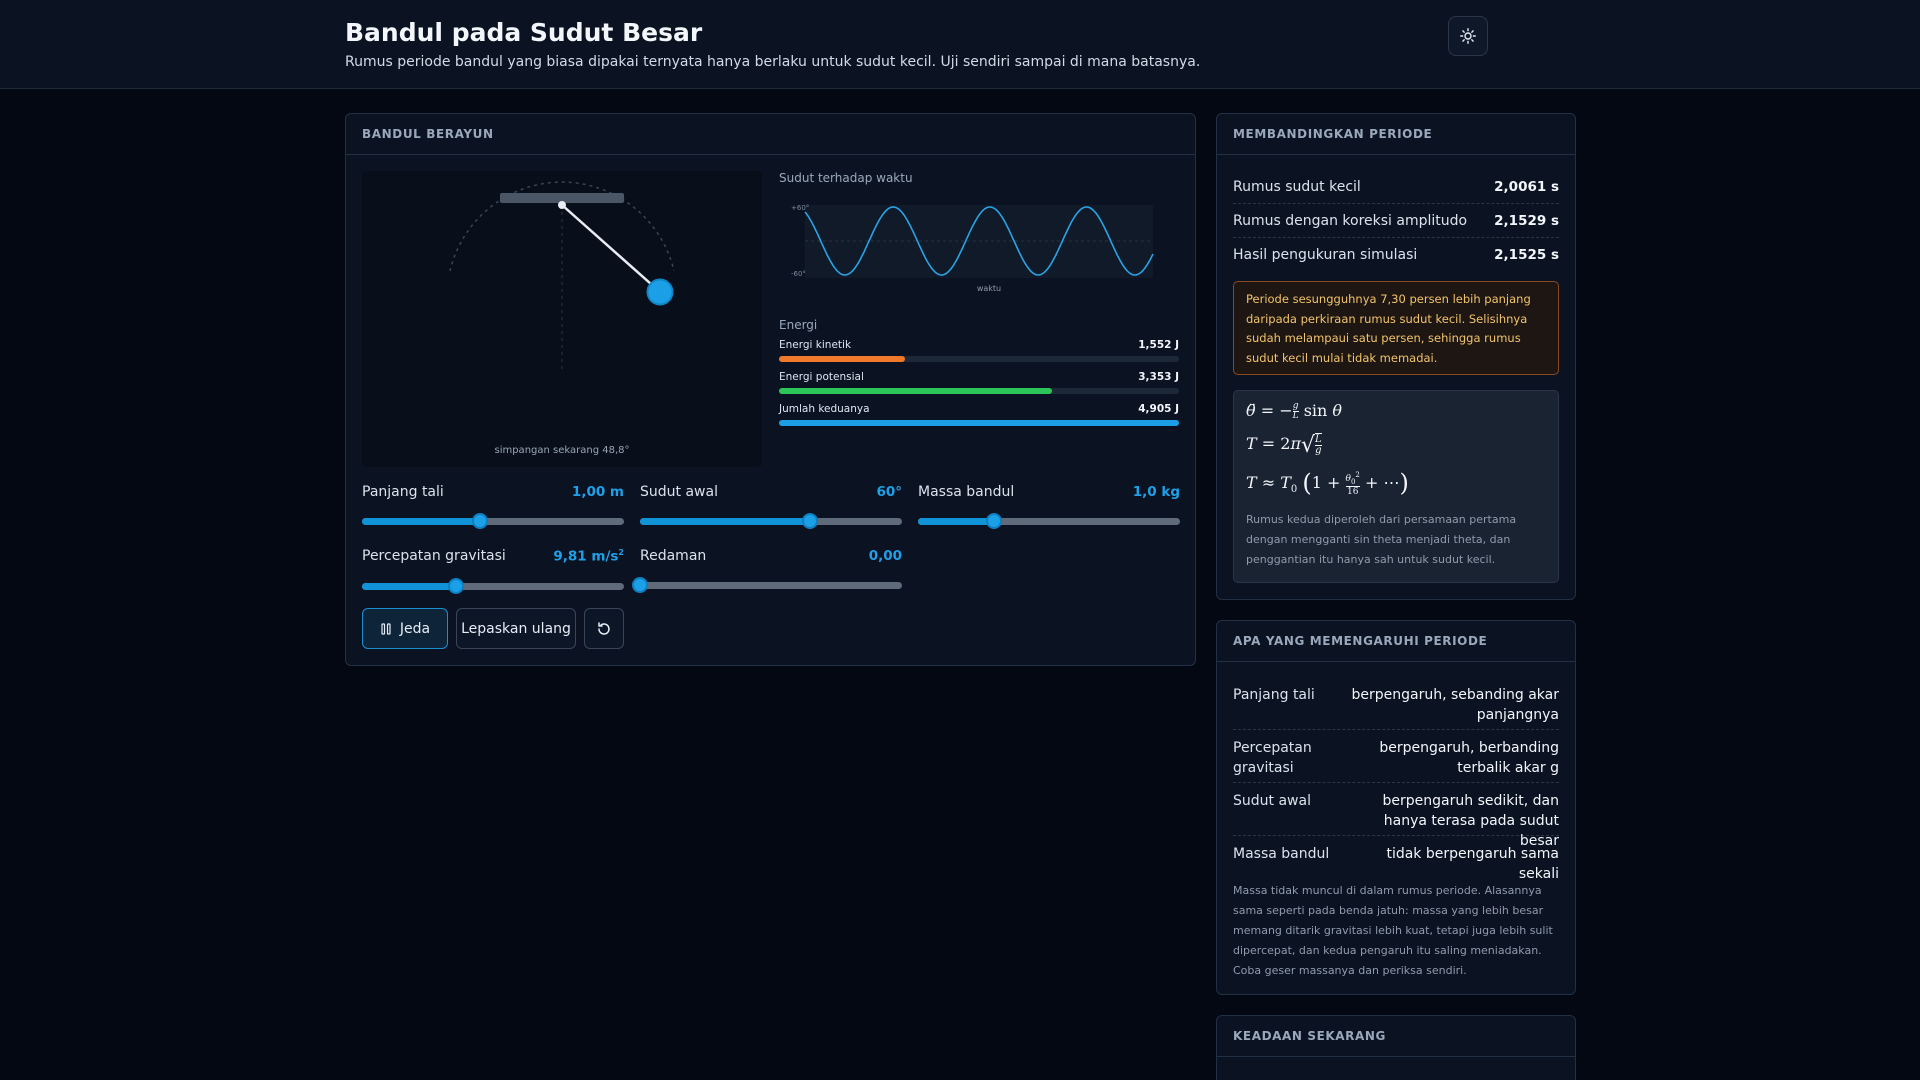 Image resolution: width=1920 pixels, height=1080 pixels. Describe the element at coordinates (770, 134) in the screenshot. I see `simulation-heading: BANDUL BERAYUN` at that location.